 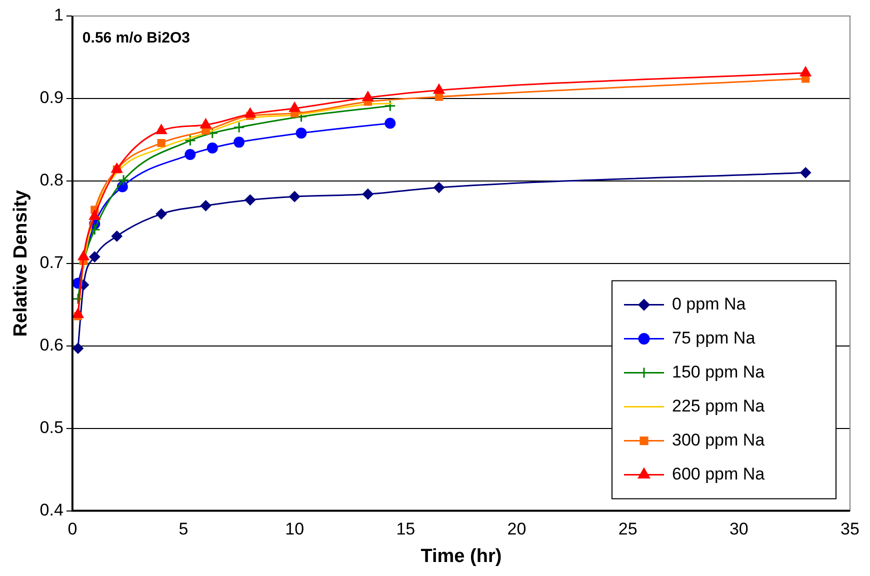 I want to click on x-tick-label: 20, so click(x=516, y=529).